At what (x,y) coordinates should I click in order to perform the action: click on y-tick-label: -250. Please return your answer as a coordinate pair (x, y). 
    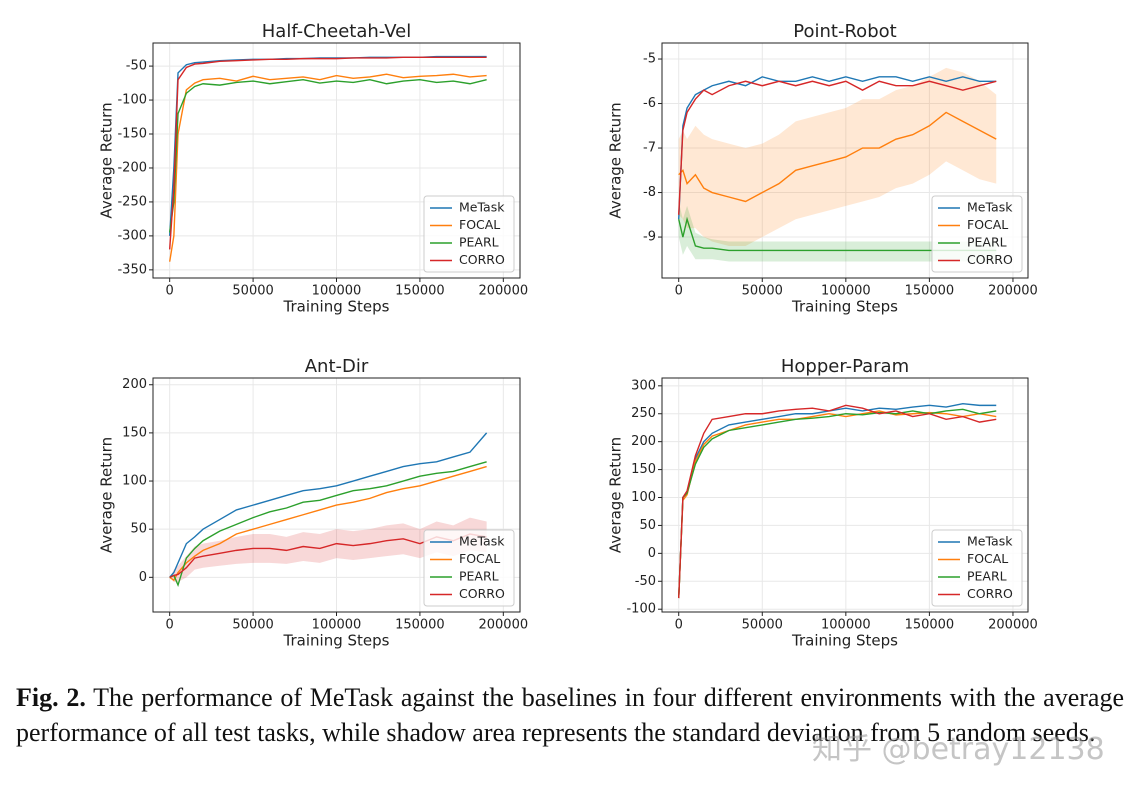
    Looking at the image, I should click on (132, 201).